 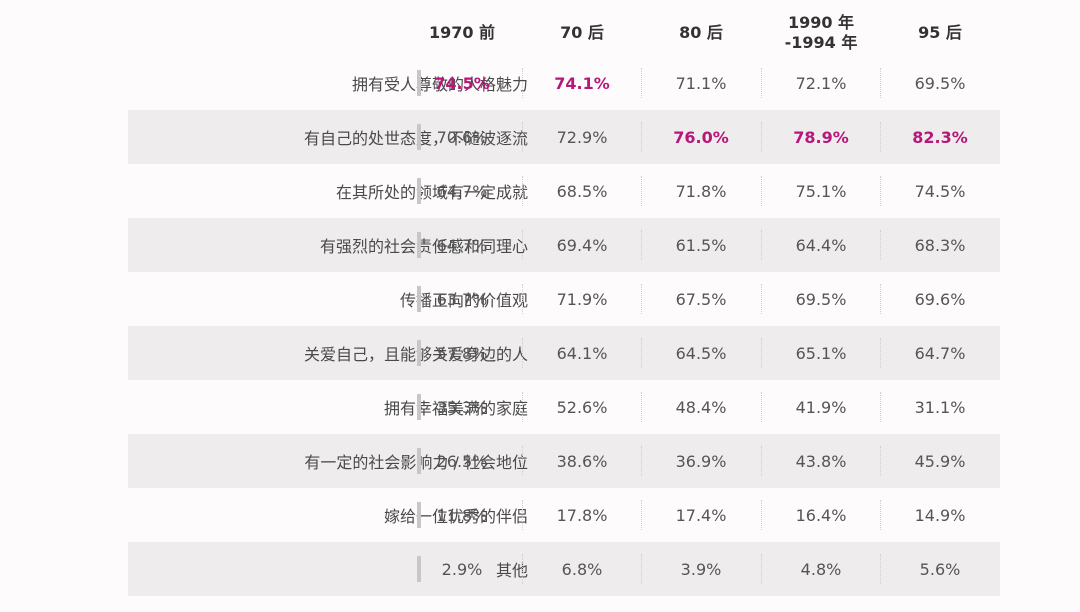 What do you see at coordinates (701, 83) in the screenshot?
I see `value-cell: 71.1%` at bounding box center [701, 83].